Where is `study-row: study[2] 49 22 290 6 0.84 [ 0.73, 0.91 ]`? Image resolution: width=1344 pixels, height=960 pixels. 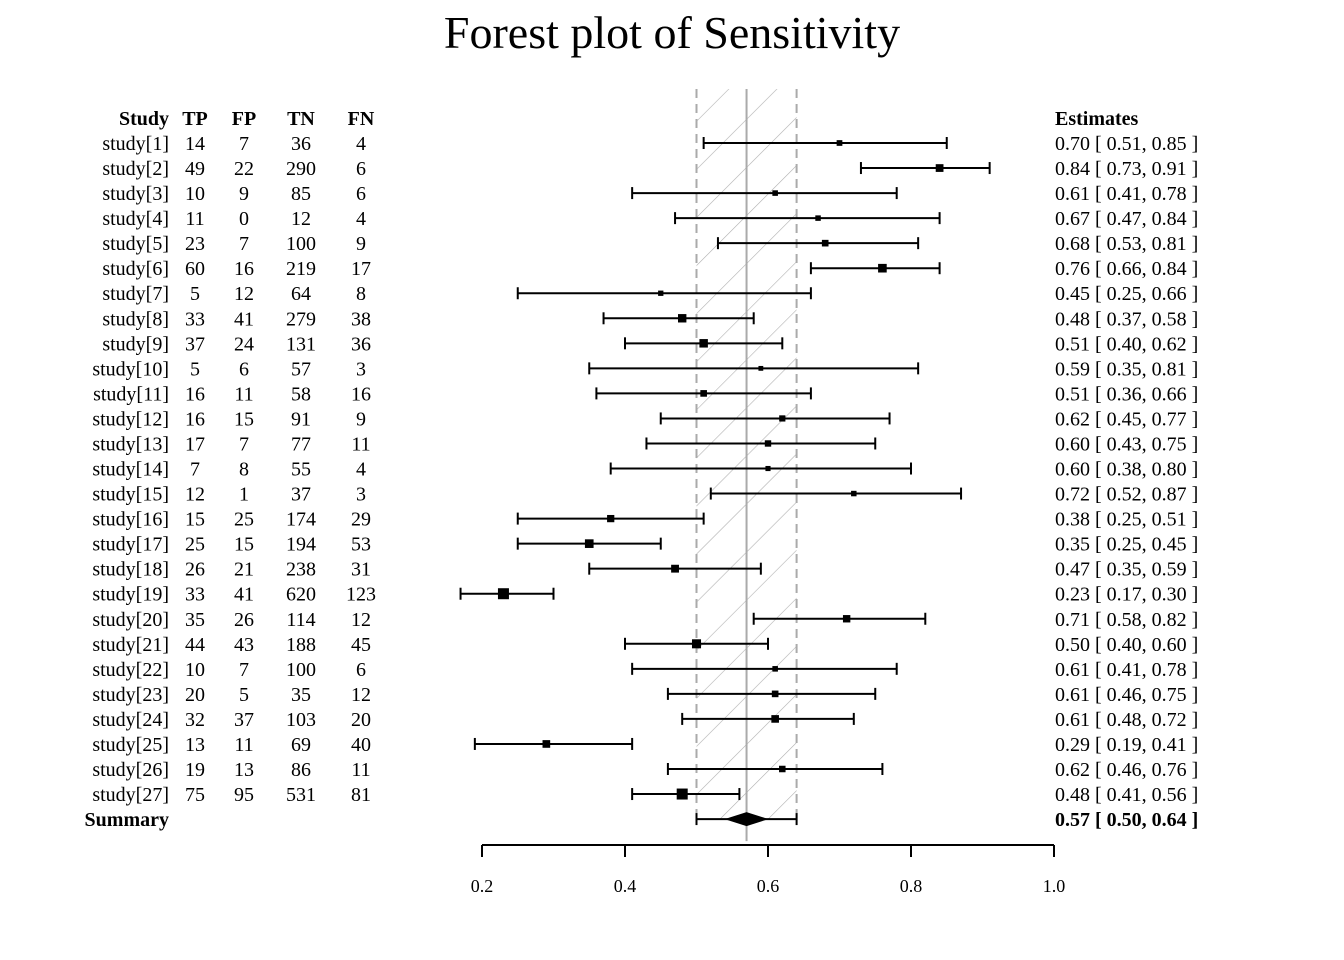 study-row: study[2] 49 22 290 6 0.84 [ 0.73, 0.91 ] is located at coordinates (650, 169).